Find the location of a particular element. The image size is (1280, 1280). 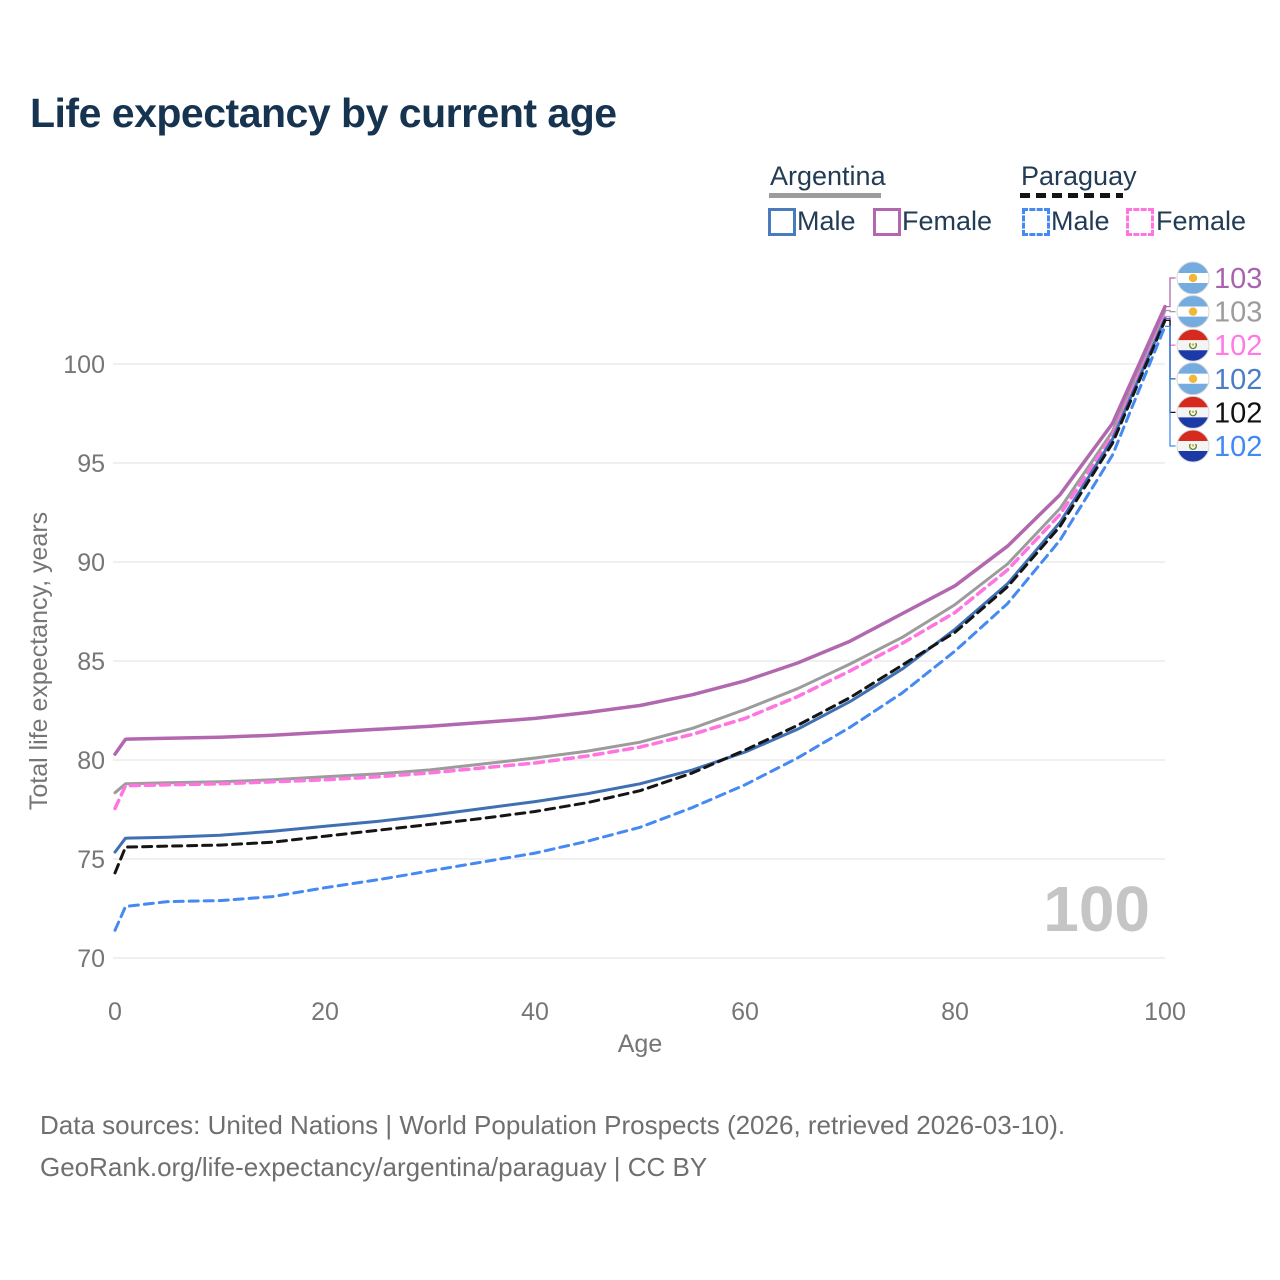

legend-label-argentina-female: Female is located at coordinates (947, 221).